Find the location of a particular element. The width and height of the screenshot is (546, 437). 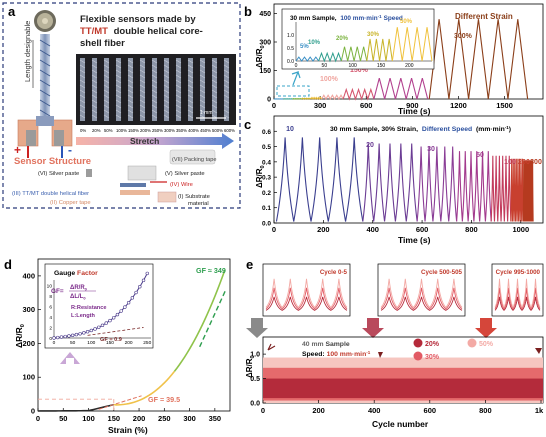

panel-b-xlabel: Time (s) is located at coordinates (414, 111).